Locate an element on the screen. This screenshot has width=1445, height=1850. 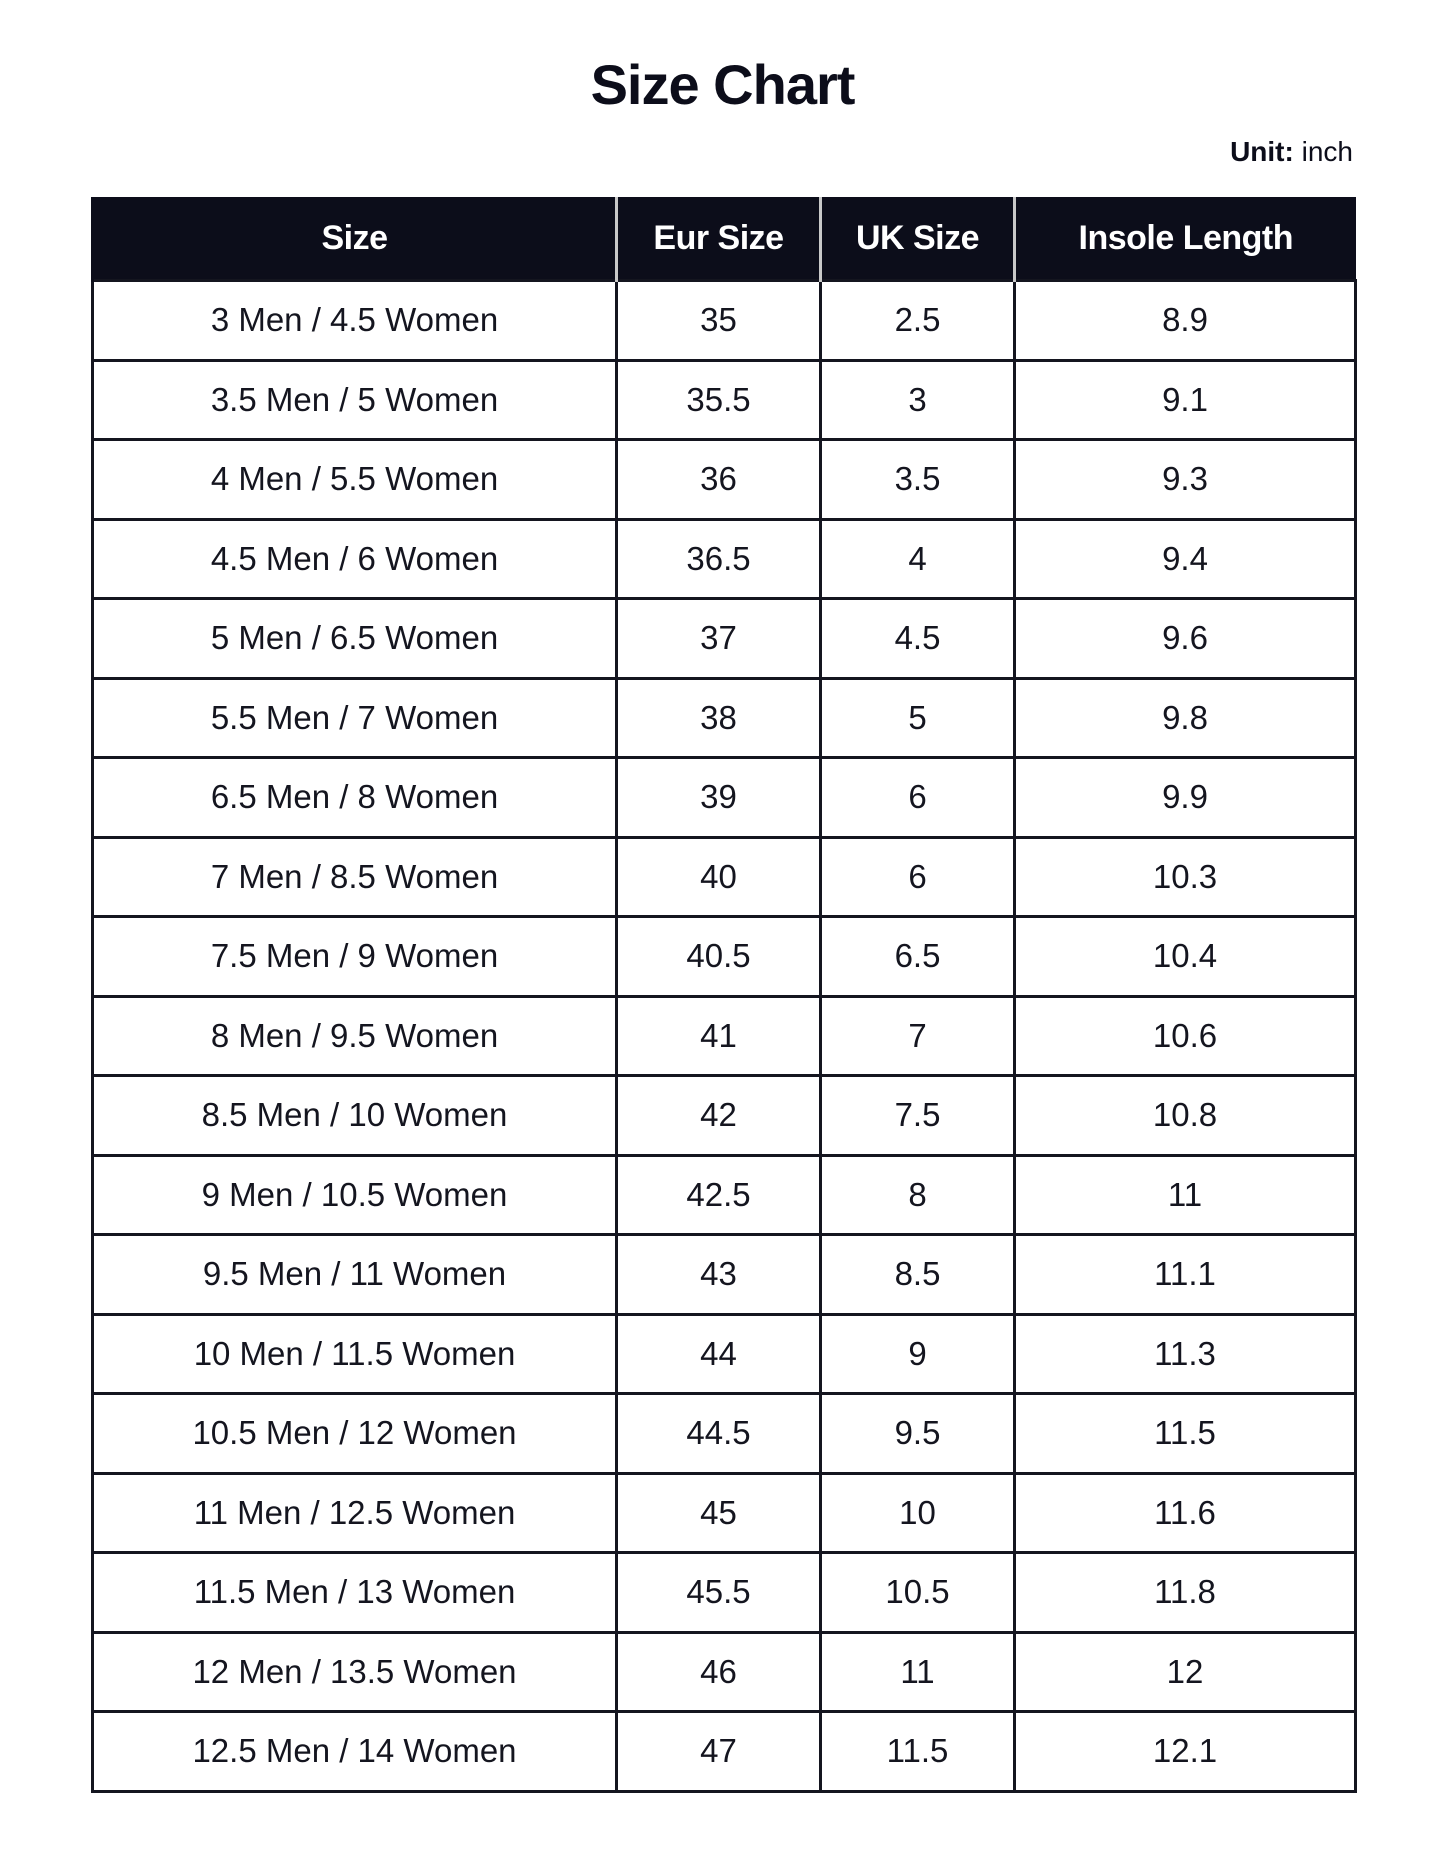
cell-insole-length: 11.6 is located at coordinates (1185, 1512).